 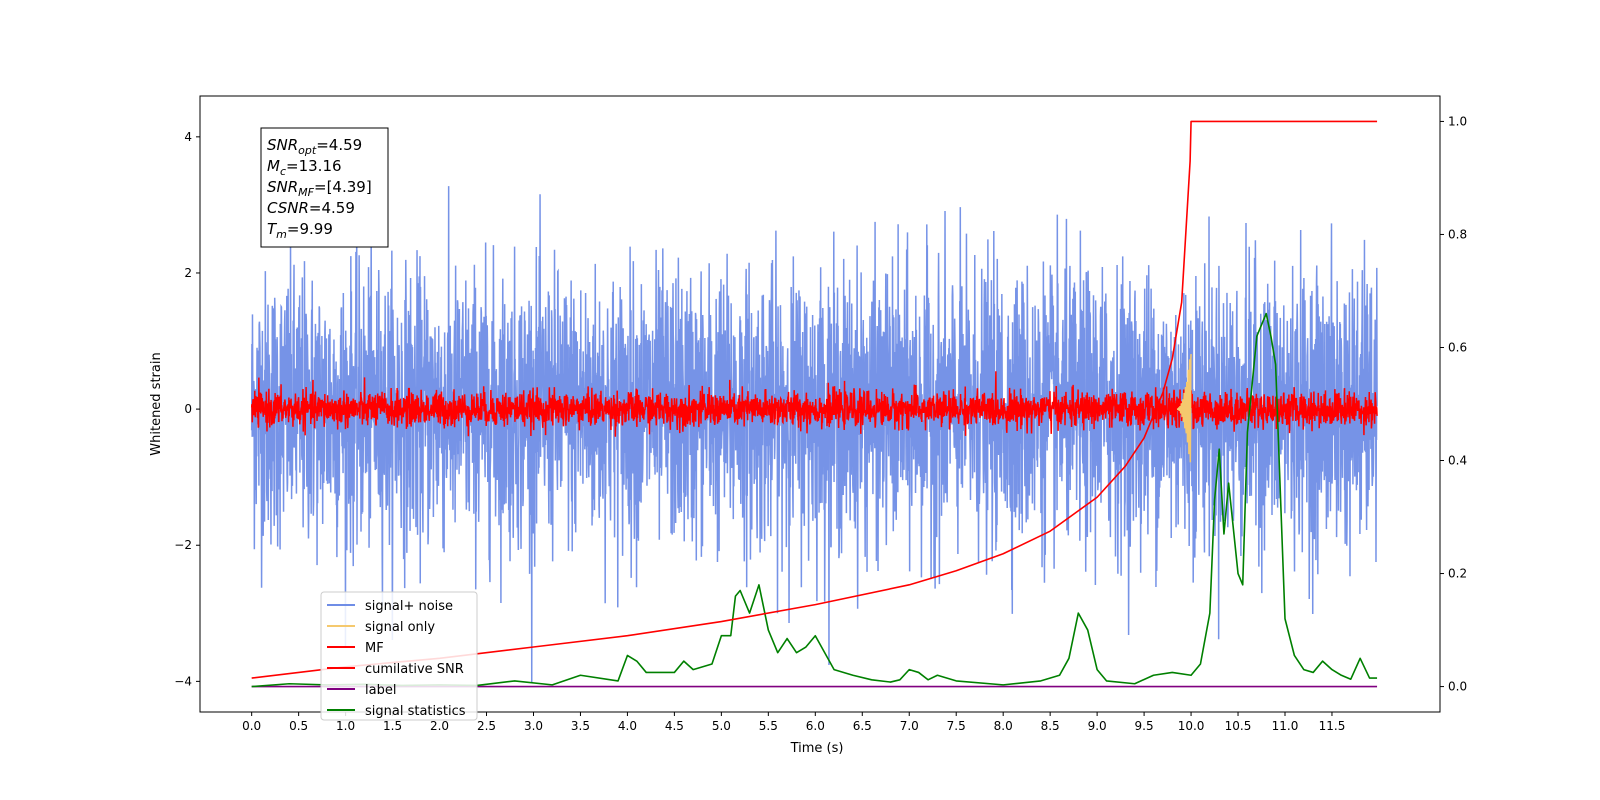 I want to click on x-tick-label: 10.5, so click(x=1238, y=726).